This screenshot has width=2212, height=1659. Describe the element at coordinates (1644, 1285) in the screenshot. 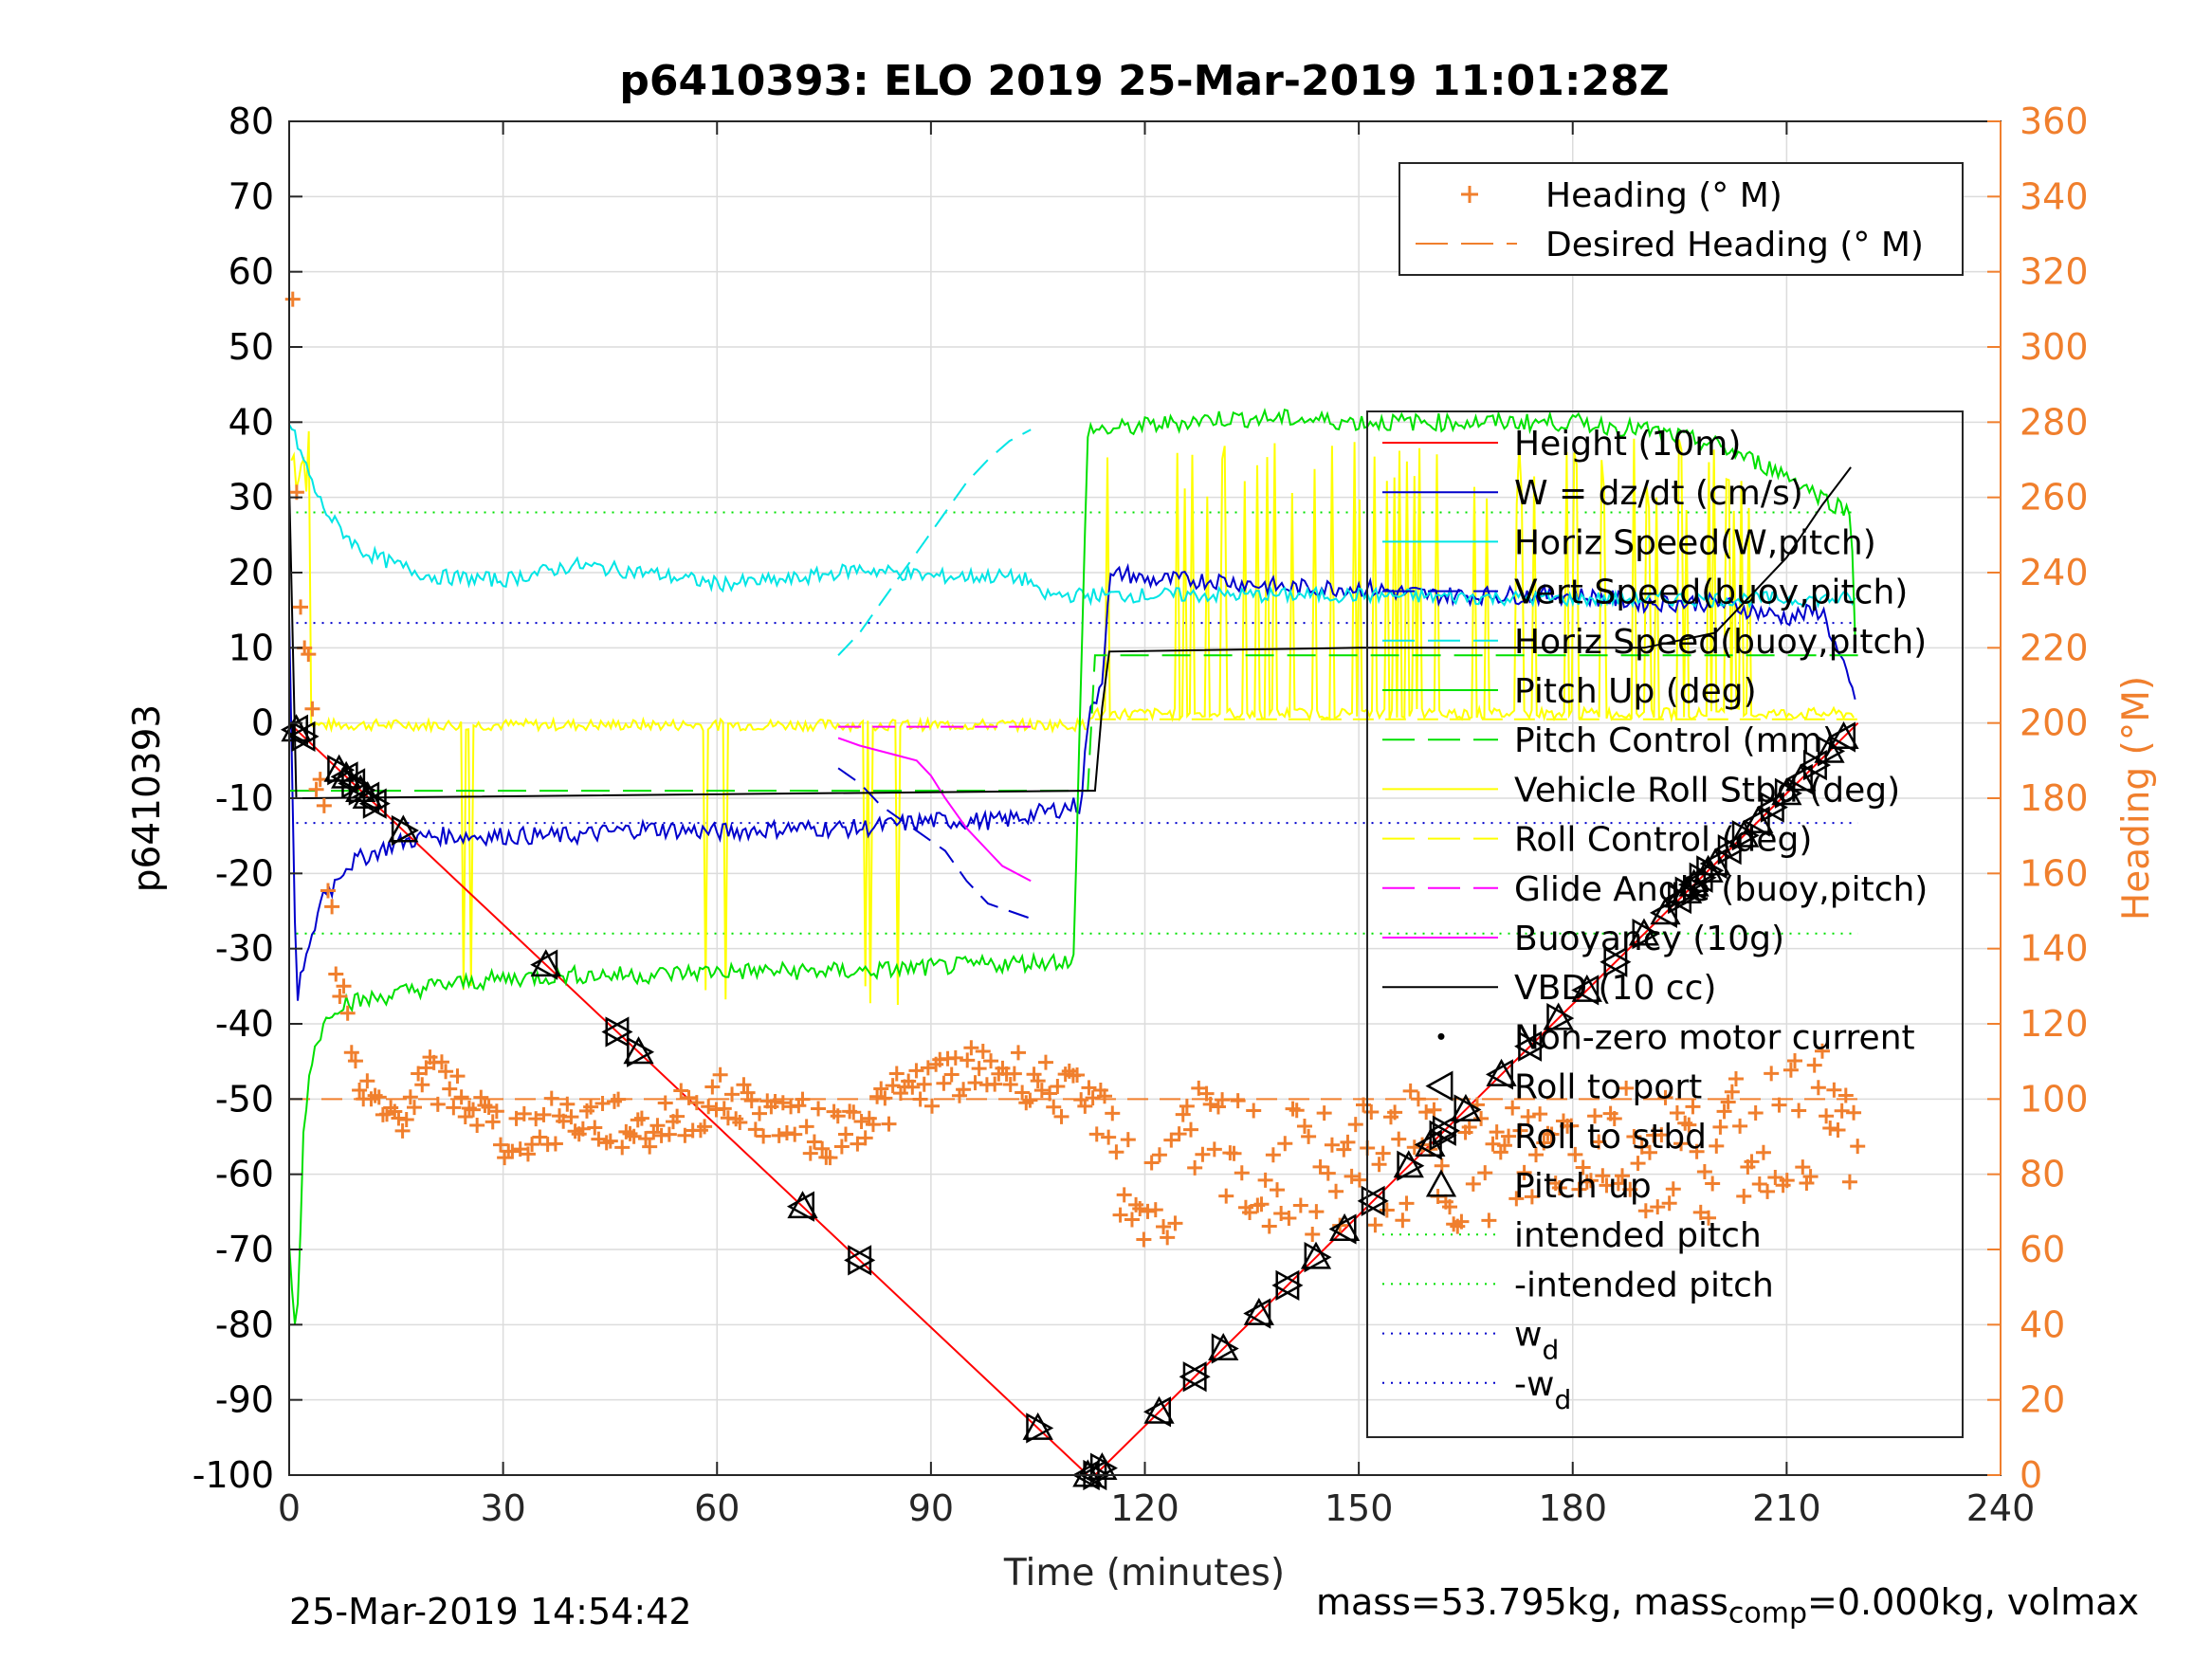

I see `legend-label: -intended pitch` at that location.